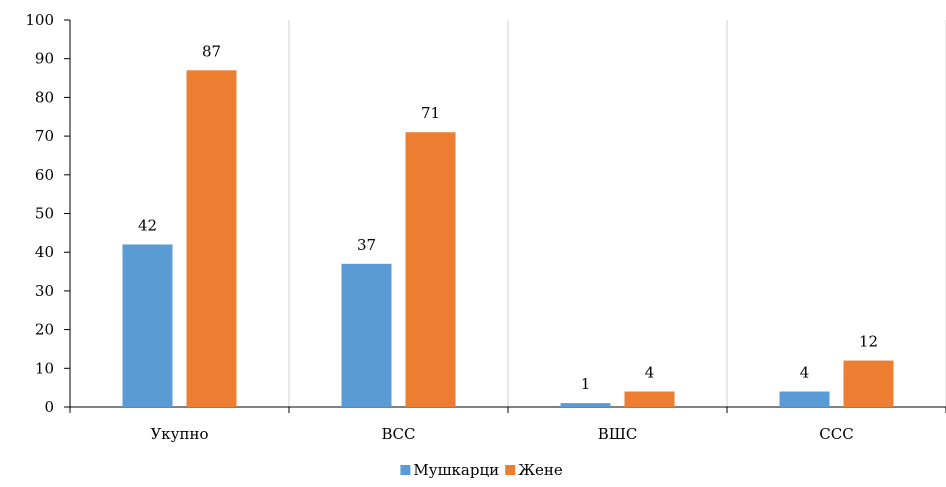 This screenshot has height=487, width=946. Describe the element at coordinates (39, 20) in the screenshot. I see `y-tick-label: 100` at that location.